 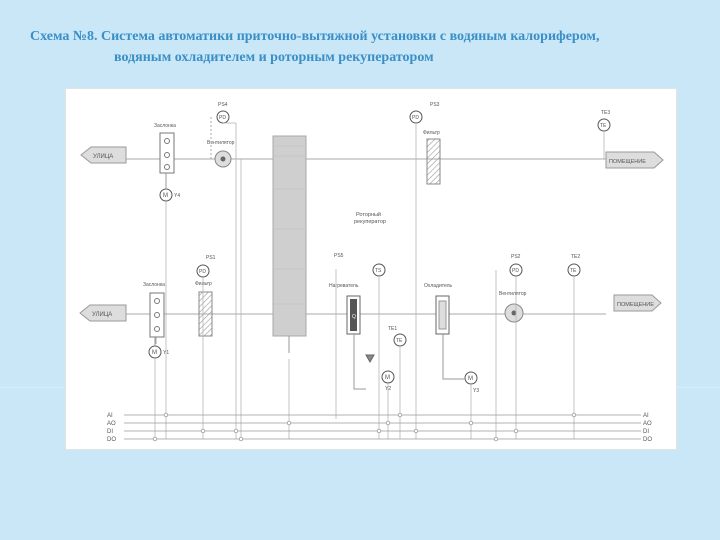 What do you see at coordinates (205, 314) in the screenshot?
I see `filter-bottom` at bounding box center [205, 314].